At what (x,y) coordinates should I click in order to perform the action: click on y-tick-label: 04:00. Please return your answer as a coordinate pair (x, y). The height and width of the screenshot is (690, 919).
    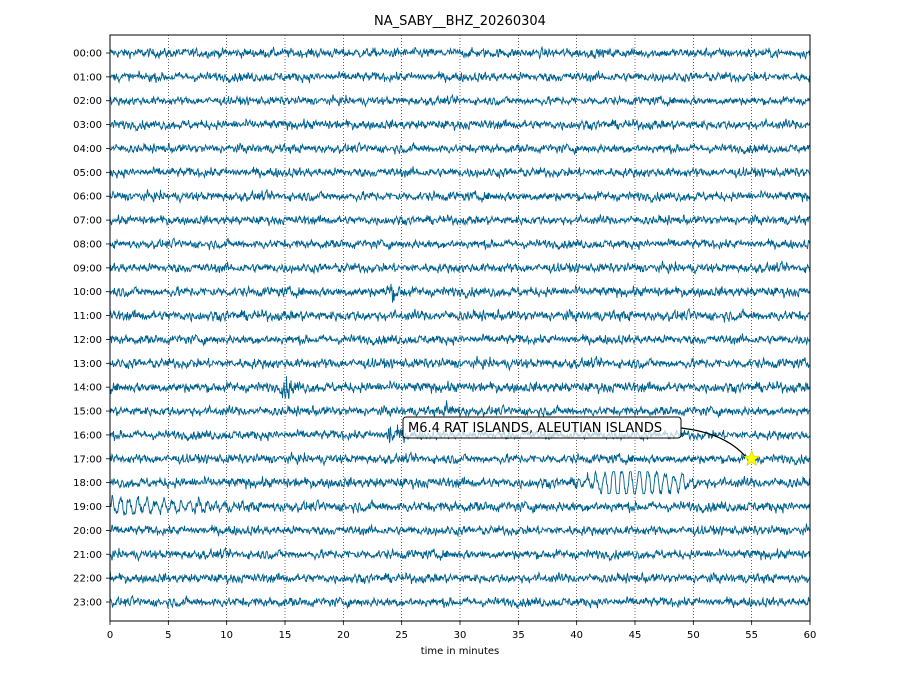
    Looking at the image, I should click on (87, 149).